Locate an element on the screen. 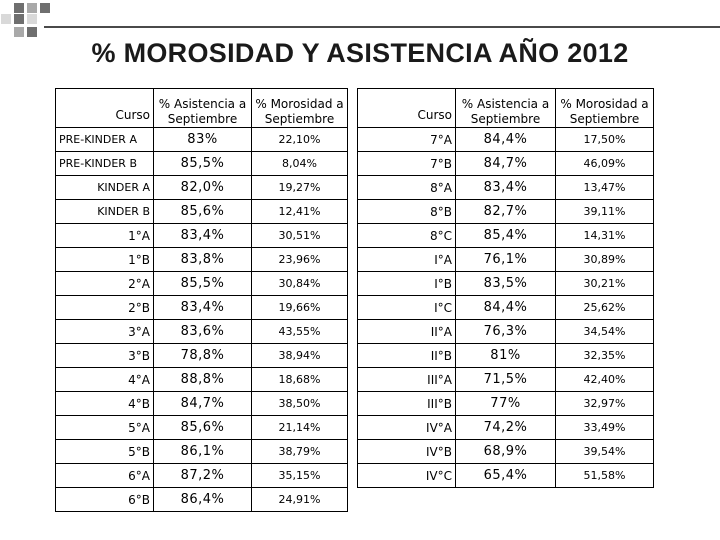 The height and width of the screenshot is (540, 720). cell-morosidad: 23,96% is located at coordinates (299, 259).